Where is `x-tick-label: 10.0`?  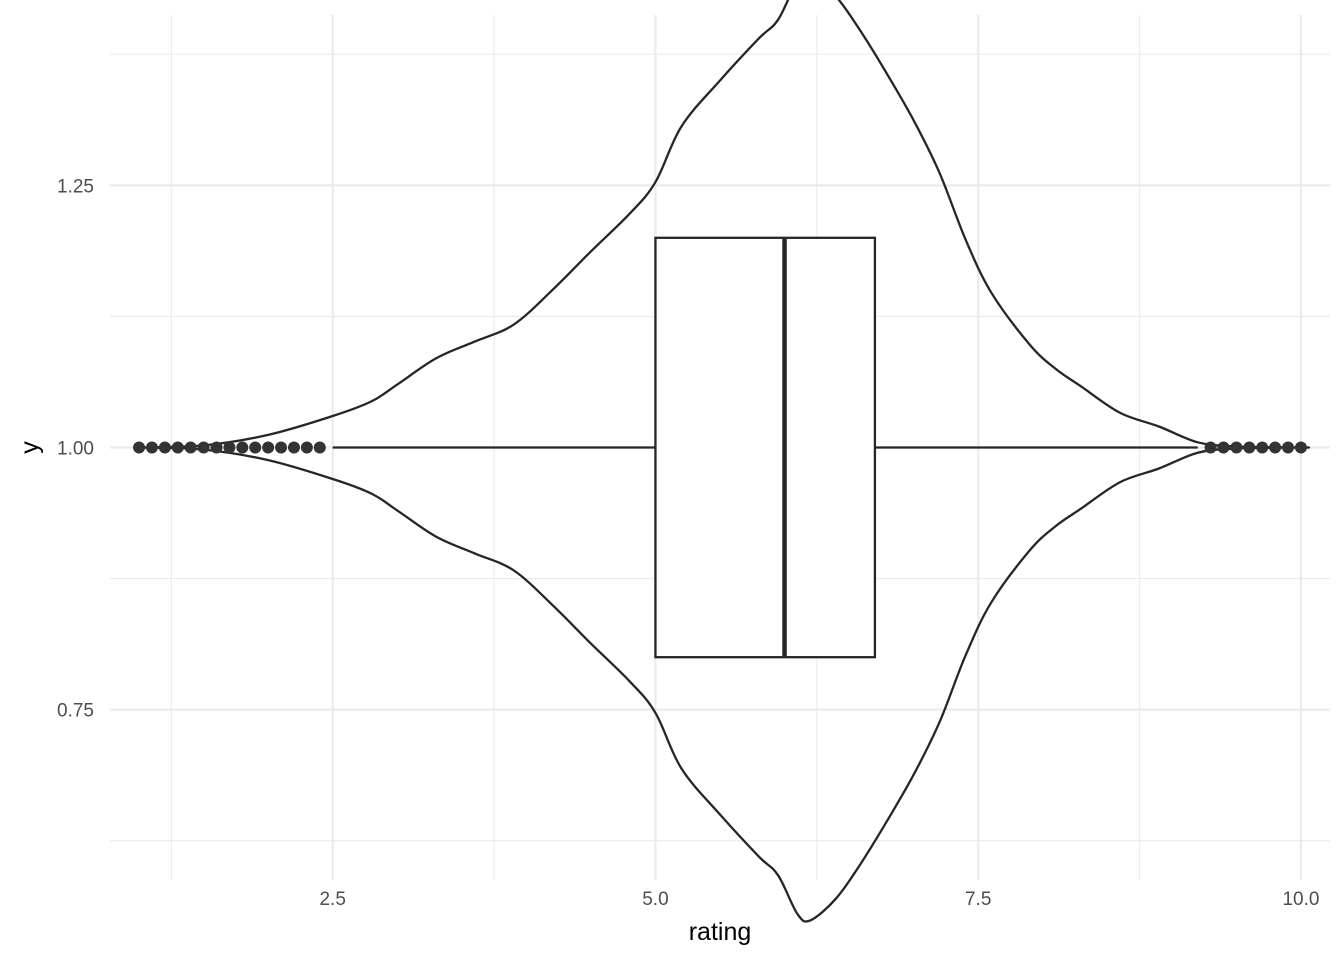
x-tick-label: 10.0 is located at coordinates (1300, 899).